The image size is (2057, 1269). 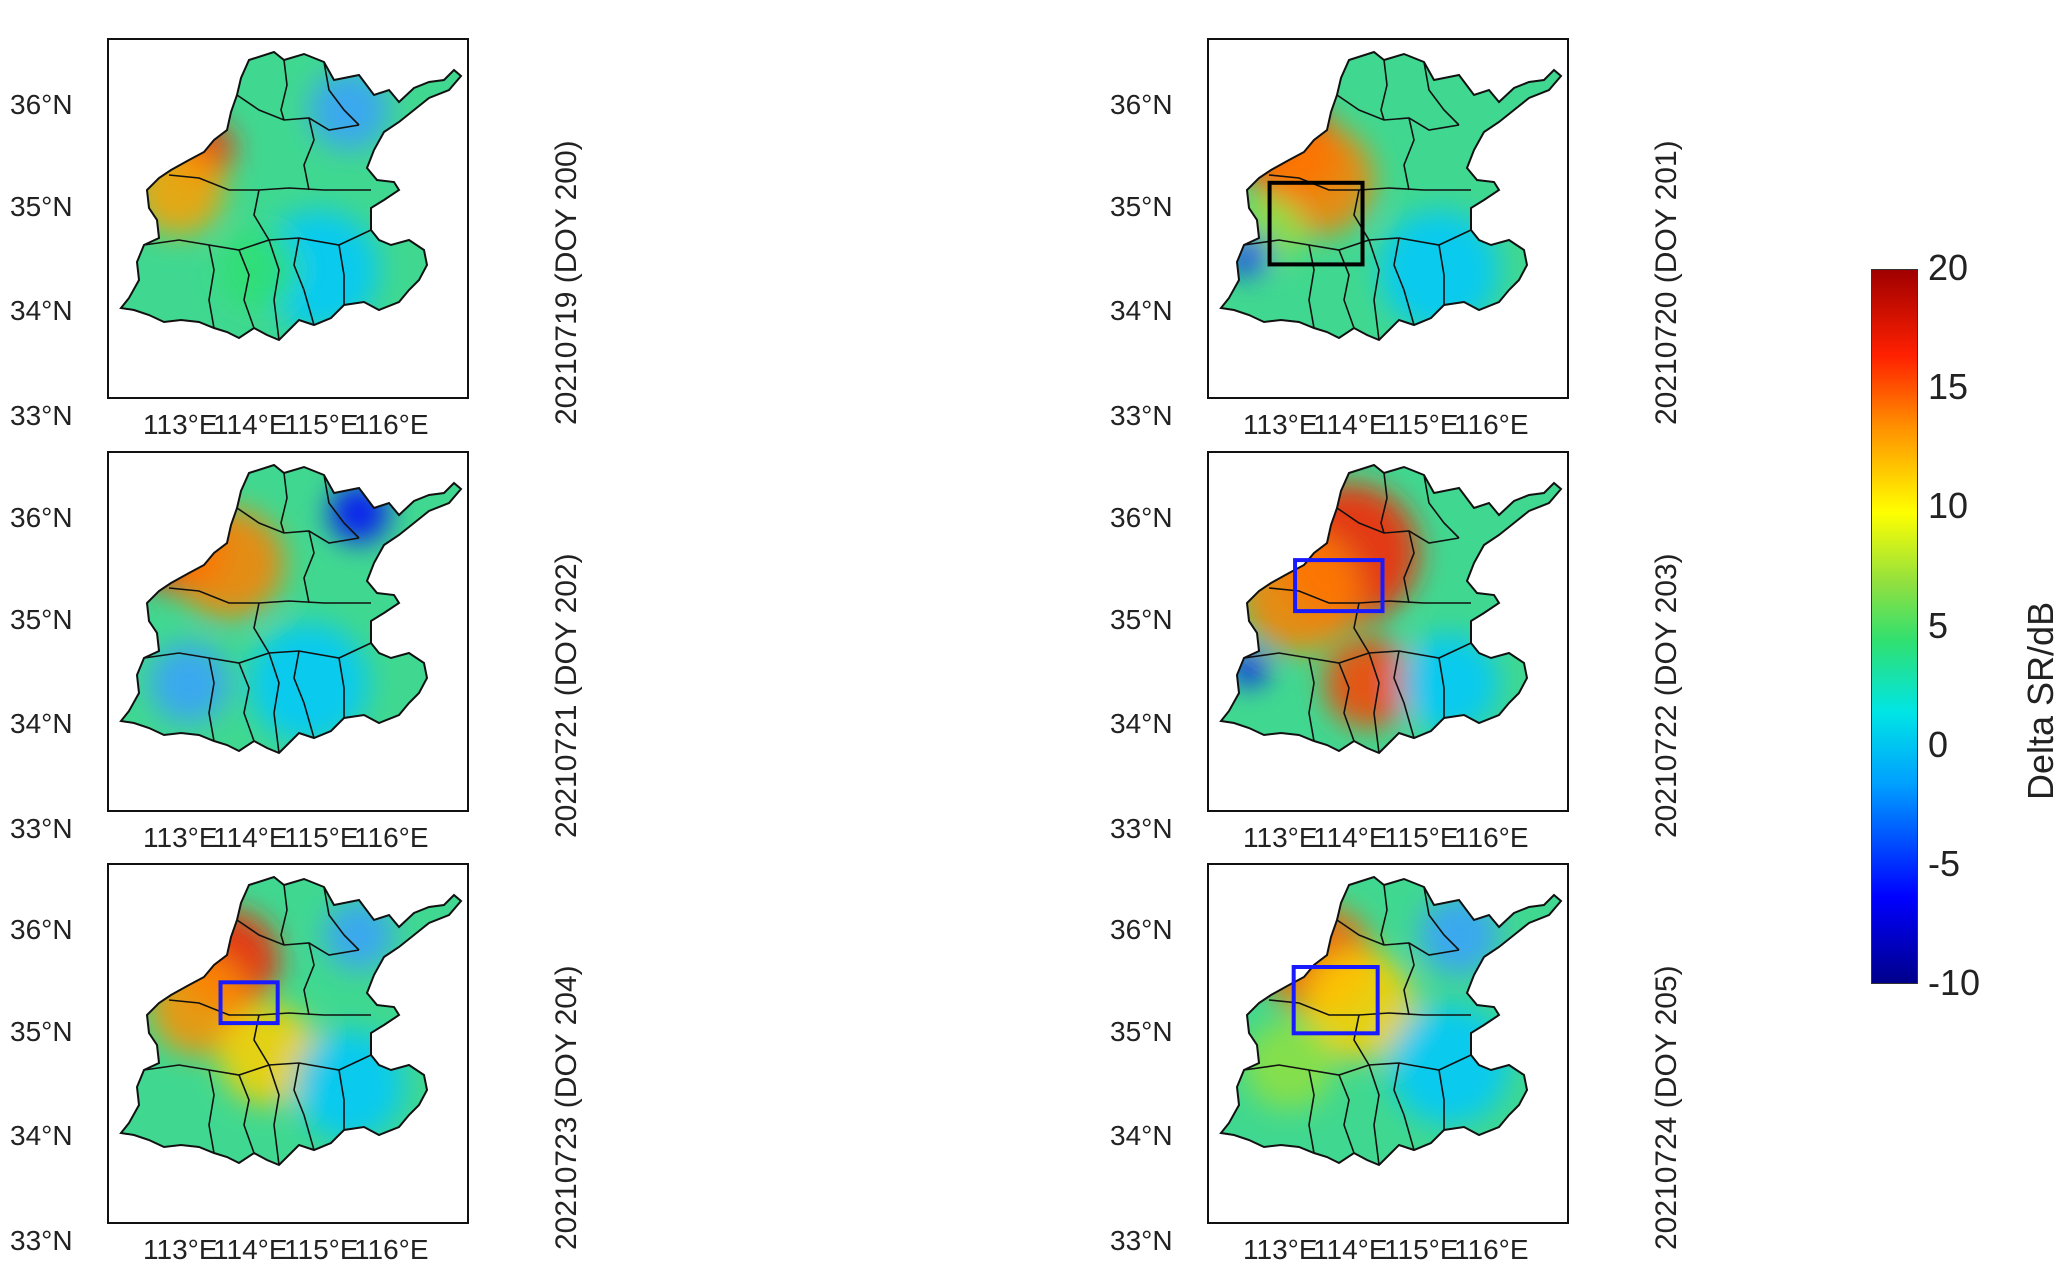 I want to click on panel-date-label: 20210723 (DOY 204), so click(x=566, y=1107).